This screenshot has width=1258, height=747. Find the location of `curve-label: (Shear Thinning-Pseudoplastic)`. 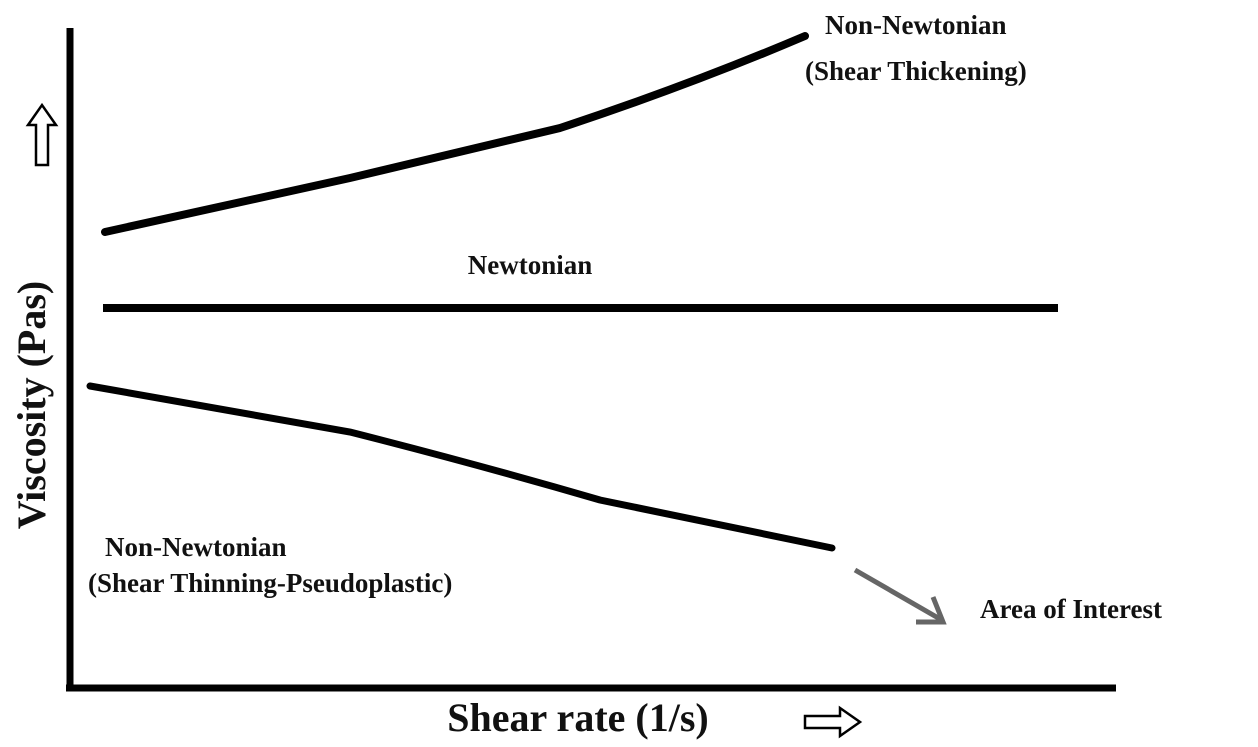

curve-label: (Shear Thinning-Pseudoplastic) is located at coordinates (270, 583).